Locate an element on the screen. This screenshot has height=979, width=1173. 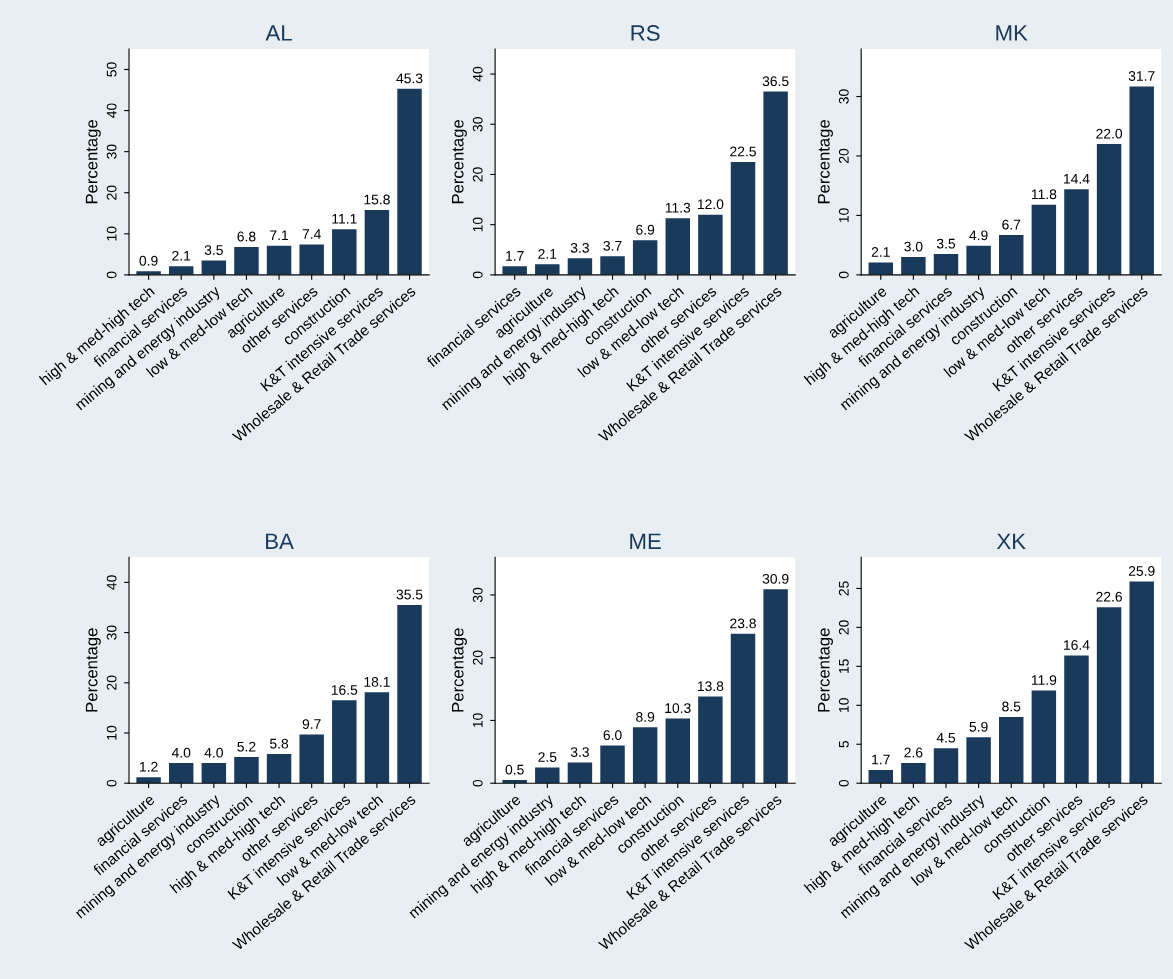
y-tick-label: 40 is located at coordinates (111, 110).